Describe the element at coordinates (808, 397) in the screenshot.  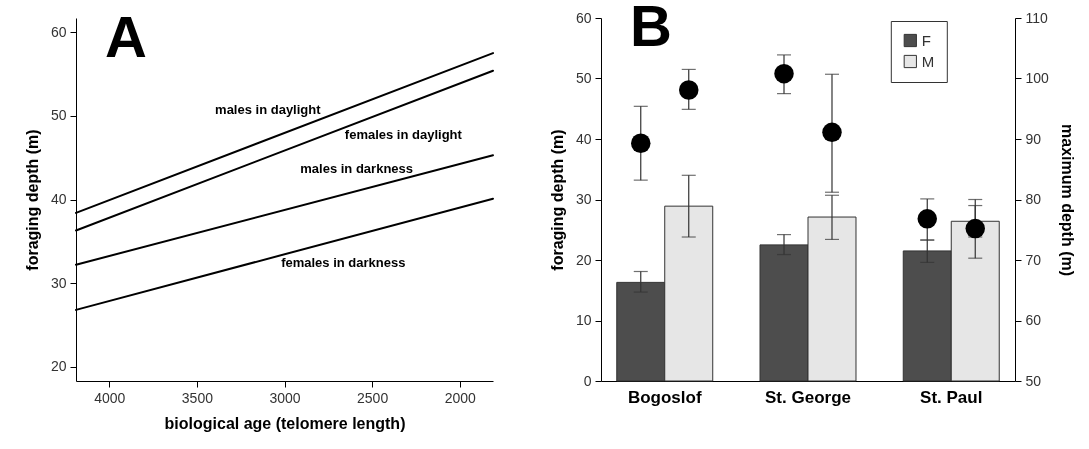
I see `x-tick-label: St. George` at that location.